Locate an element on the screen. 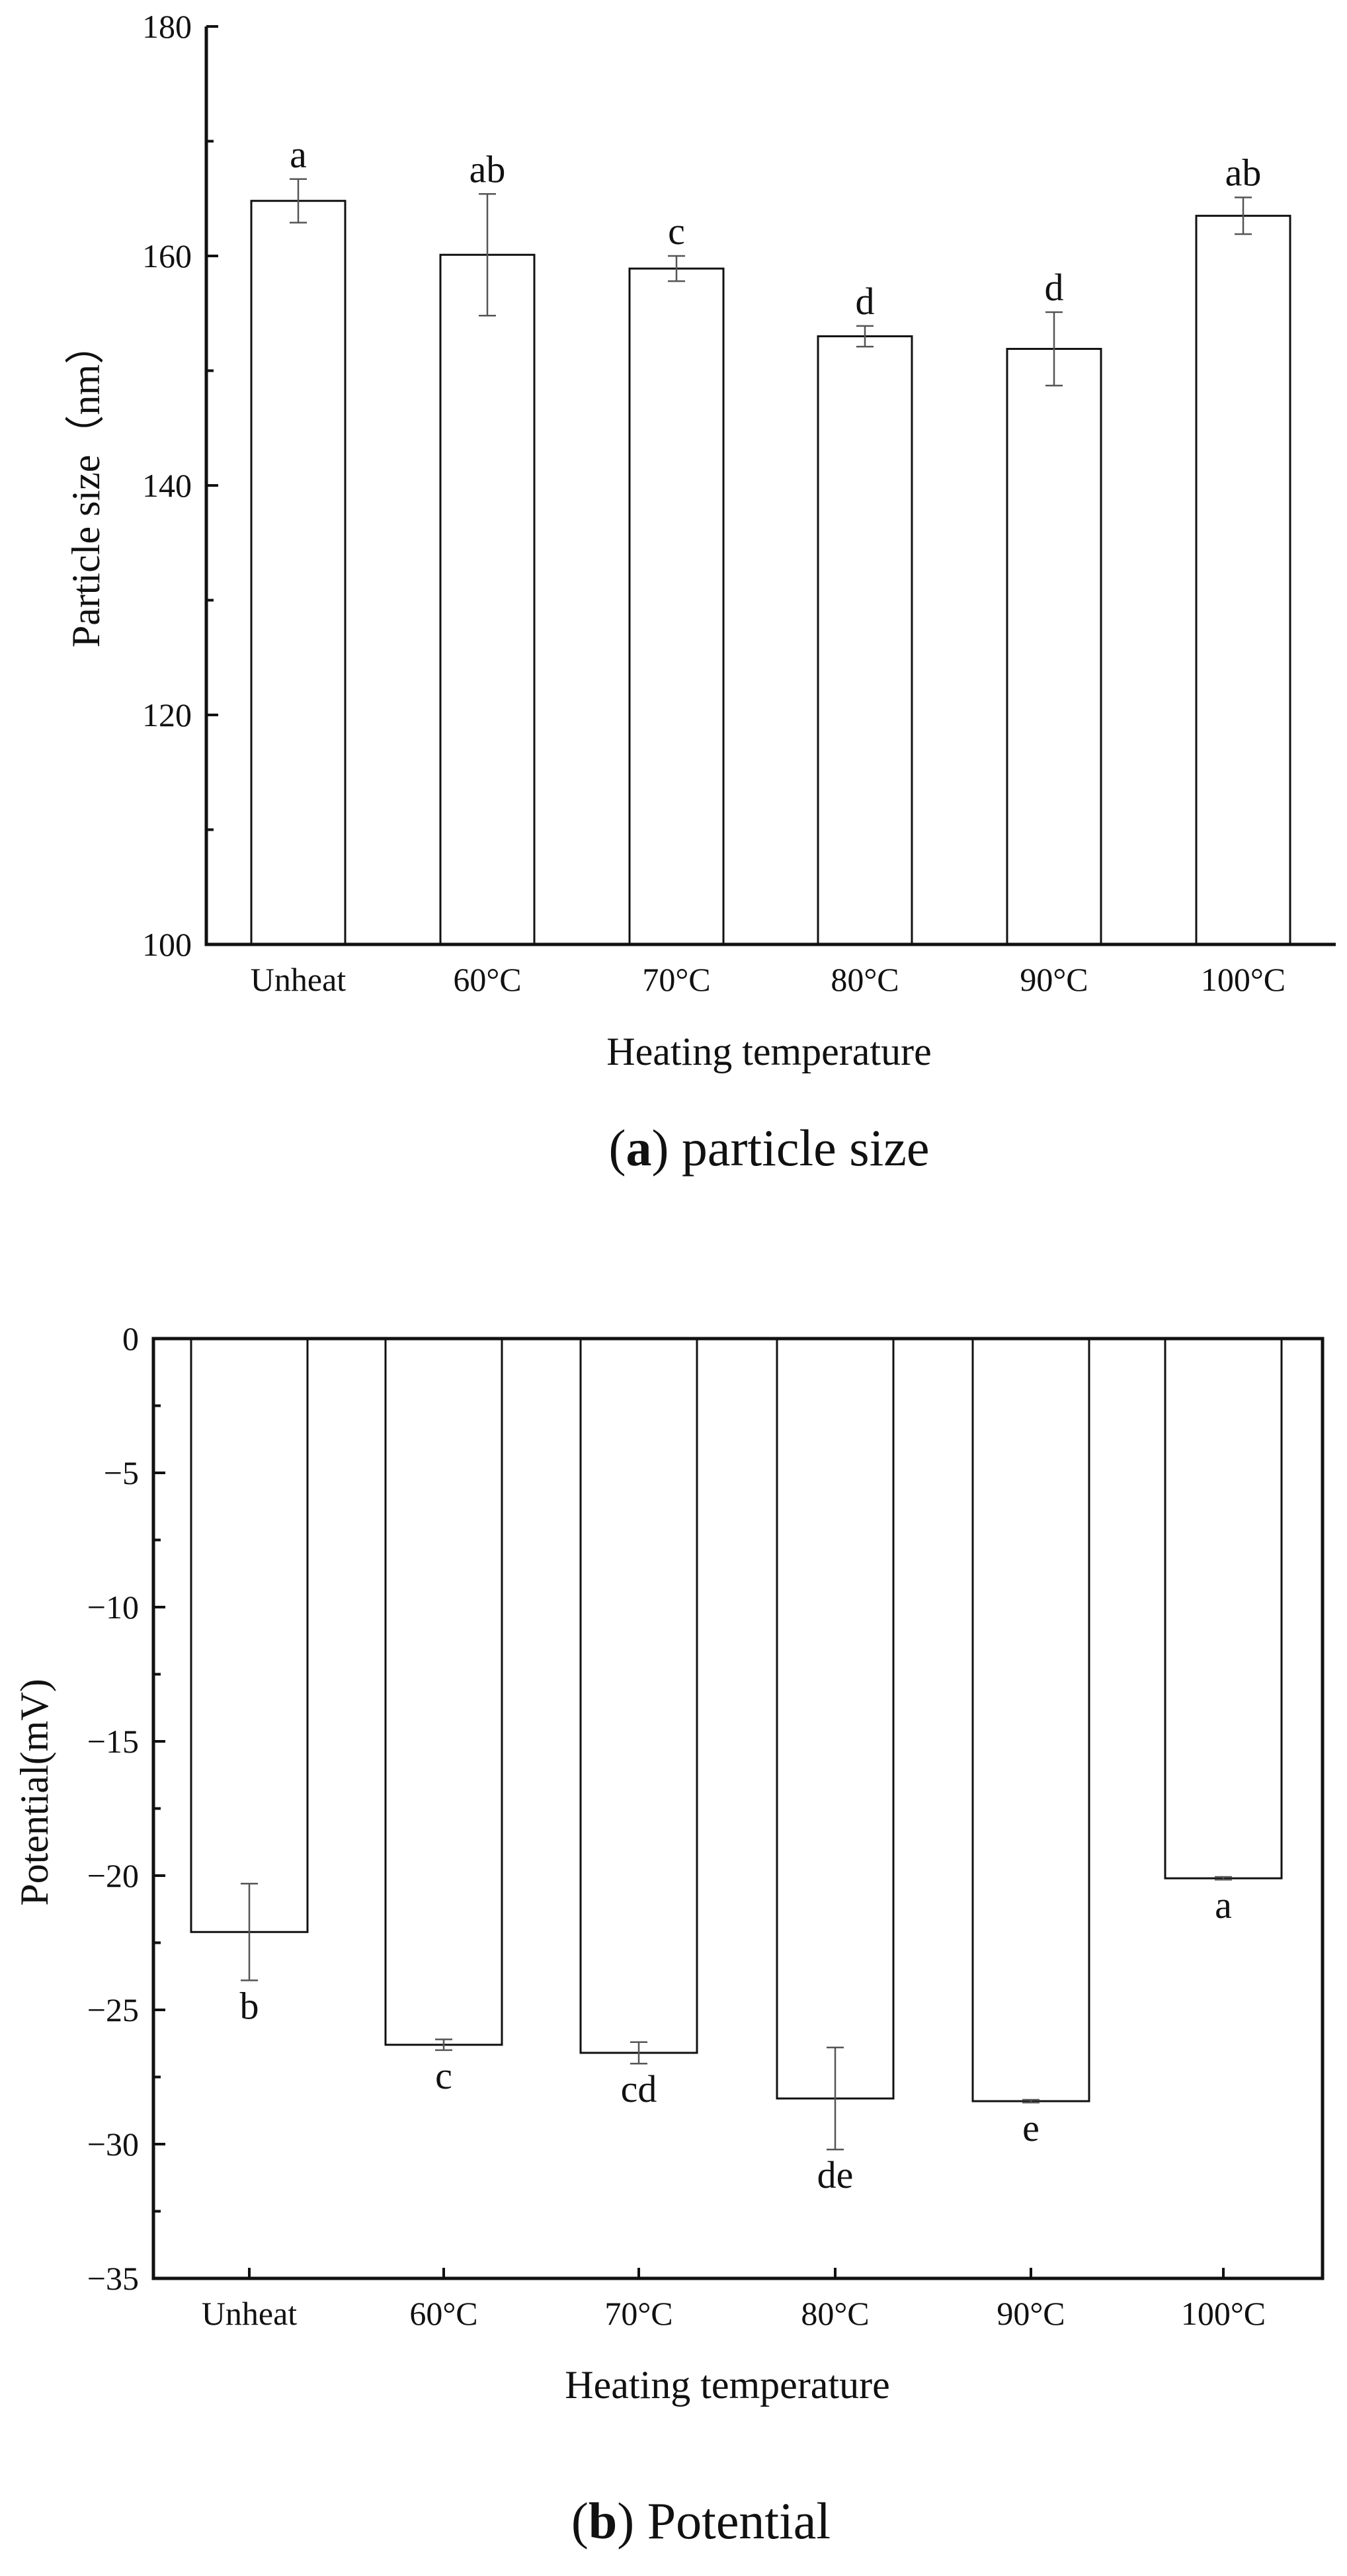 The image size is (1347, 2576). panel-b-y-axis-label: Potential(mV) is located at coordinates (34, 1792).